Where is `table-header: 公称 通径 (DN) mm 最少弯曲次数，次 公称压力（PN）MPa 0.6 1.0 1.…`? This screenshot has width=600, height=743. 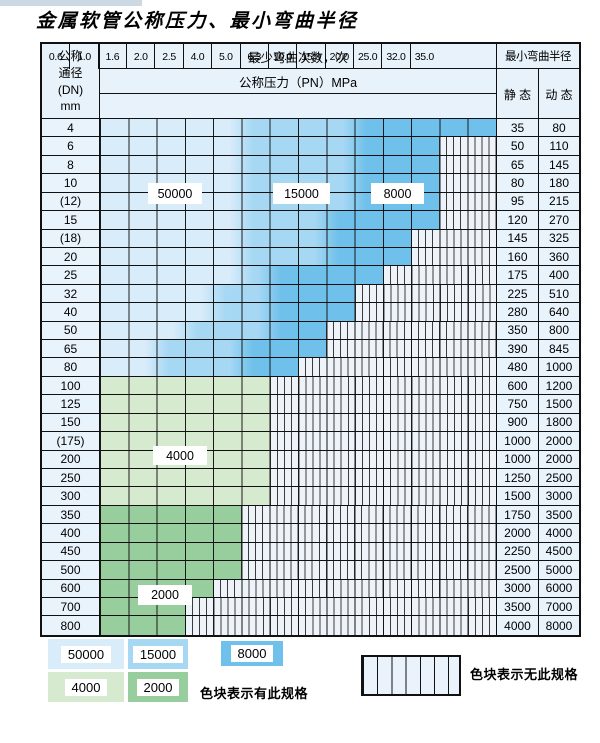
table-header: 公称 通径 (DN) mm 最少弯曲次数，次 公称压力（PN）MPa 0.6 1.0 1.… is located at coordinates (310, 81).